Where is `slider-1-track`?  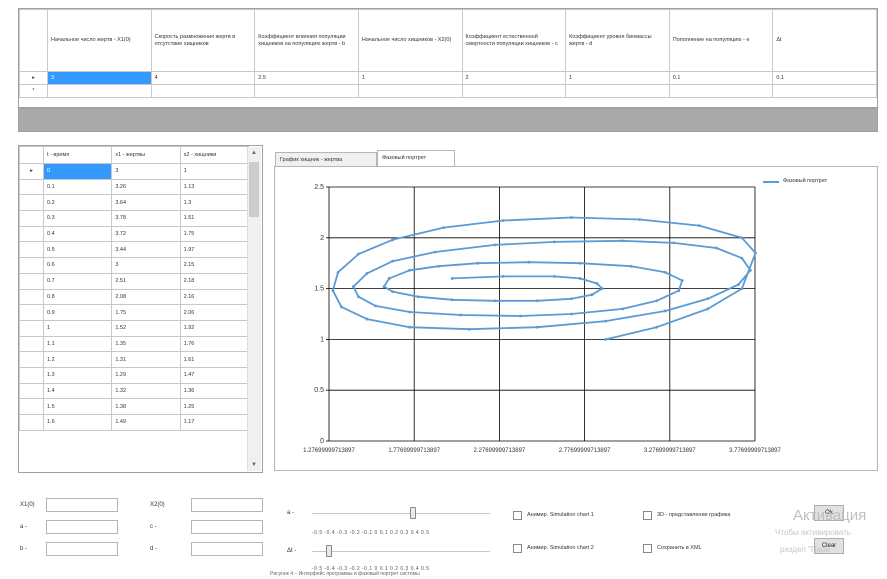
slider-1-track is located at coordinates (401, 513).